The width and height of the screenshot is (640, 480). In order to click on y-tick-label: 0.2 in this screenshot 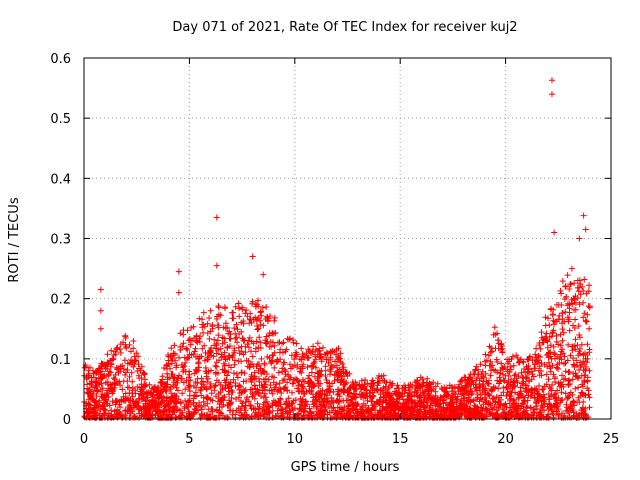, I will do `click(60, 300)`.